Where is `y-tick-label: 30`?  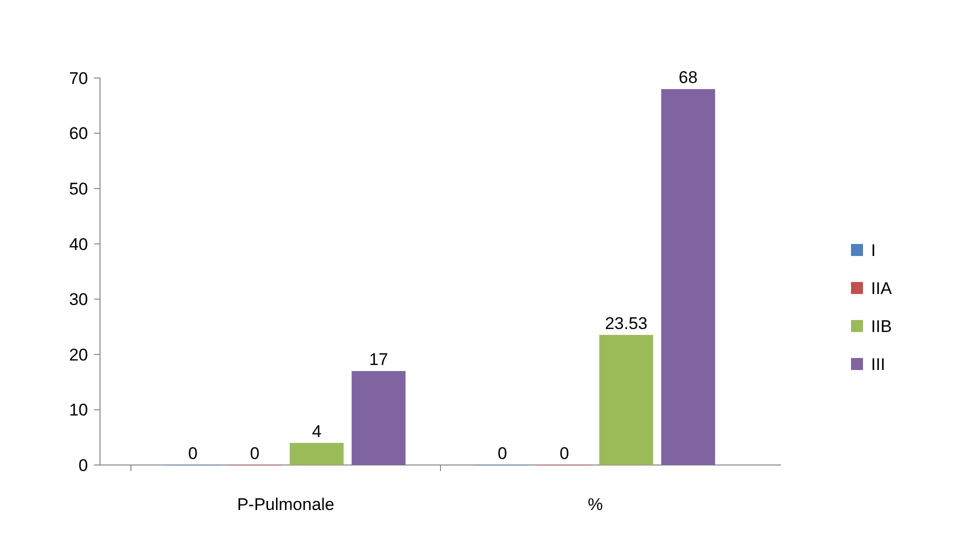 y-tick-label: 30 is located at coordinates (78, 300).